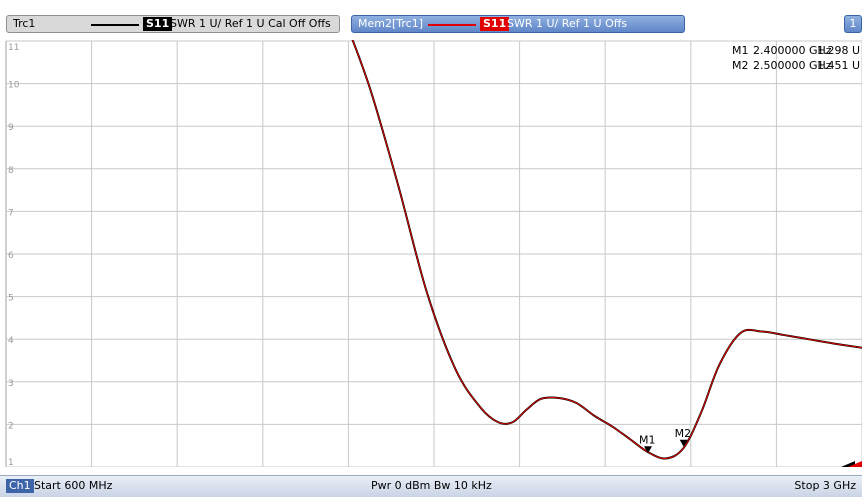 This screenshot has height=497, width=862. I want to click on y-tick-label: 7, so click(11, 213).